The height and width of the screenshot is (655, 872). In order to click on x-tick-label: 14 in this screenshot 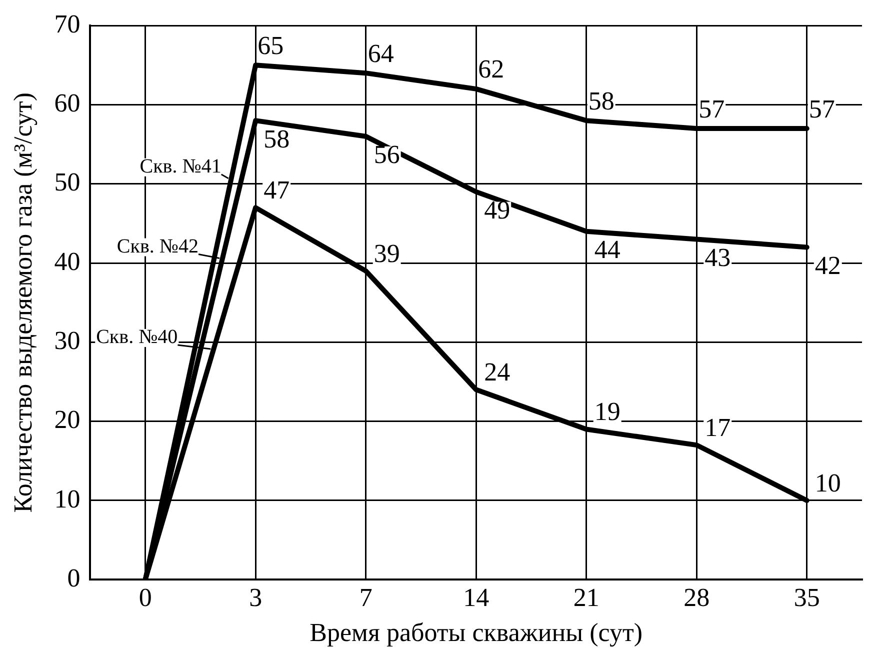, I will do `click(476, 597)`.